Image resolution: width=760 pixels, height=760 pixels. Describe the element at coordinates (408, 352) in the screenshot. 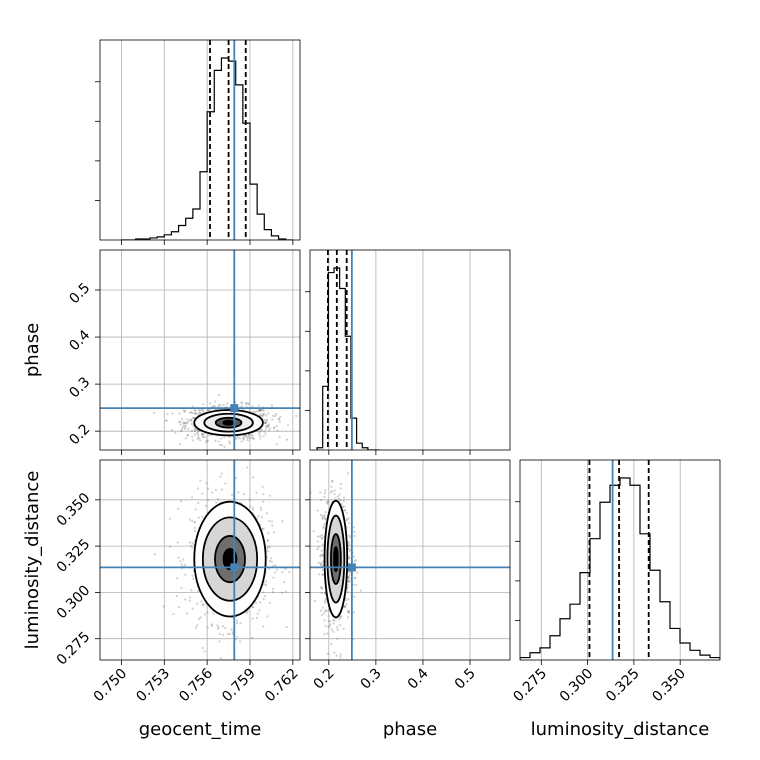

I see `histogram-panel-phase` at that location.